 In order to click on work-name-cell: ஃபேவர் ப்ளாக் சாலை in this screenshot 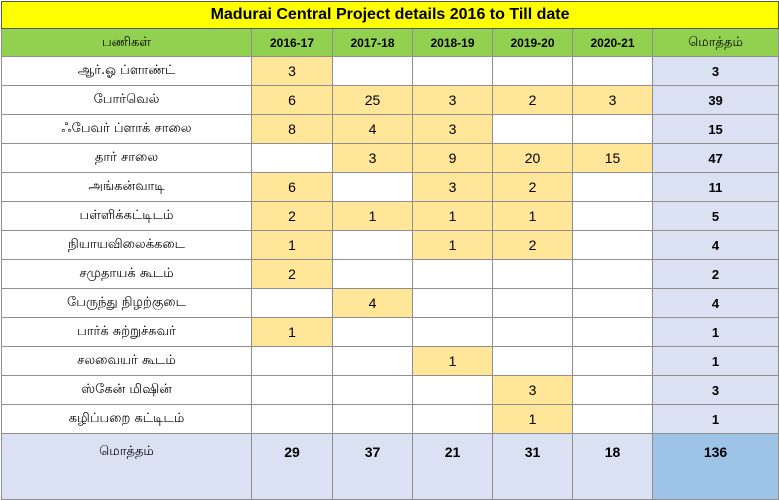, I will do `click(126, 129)`.